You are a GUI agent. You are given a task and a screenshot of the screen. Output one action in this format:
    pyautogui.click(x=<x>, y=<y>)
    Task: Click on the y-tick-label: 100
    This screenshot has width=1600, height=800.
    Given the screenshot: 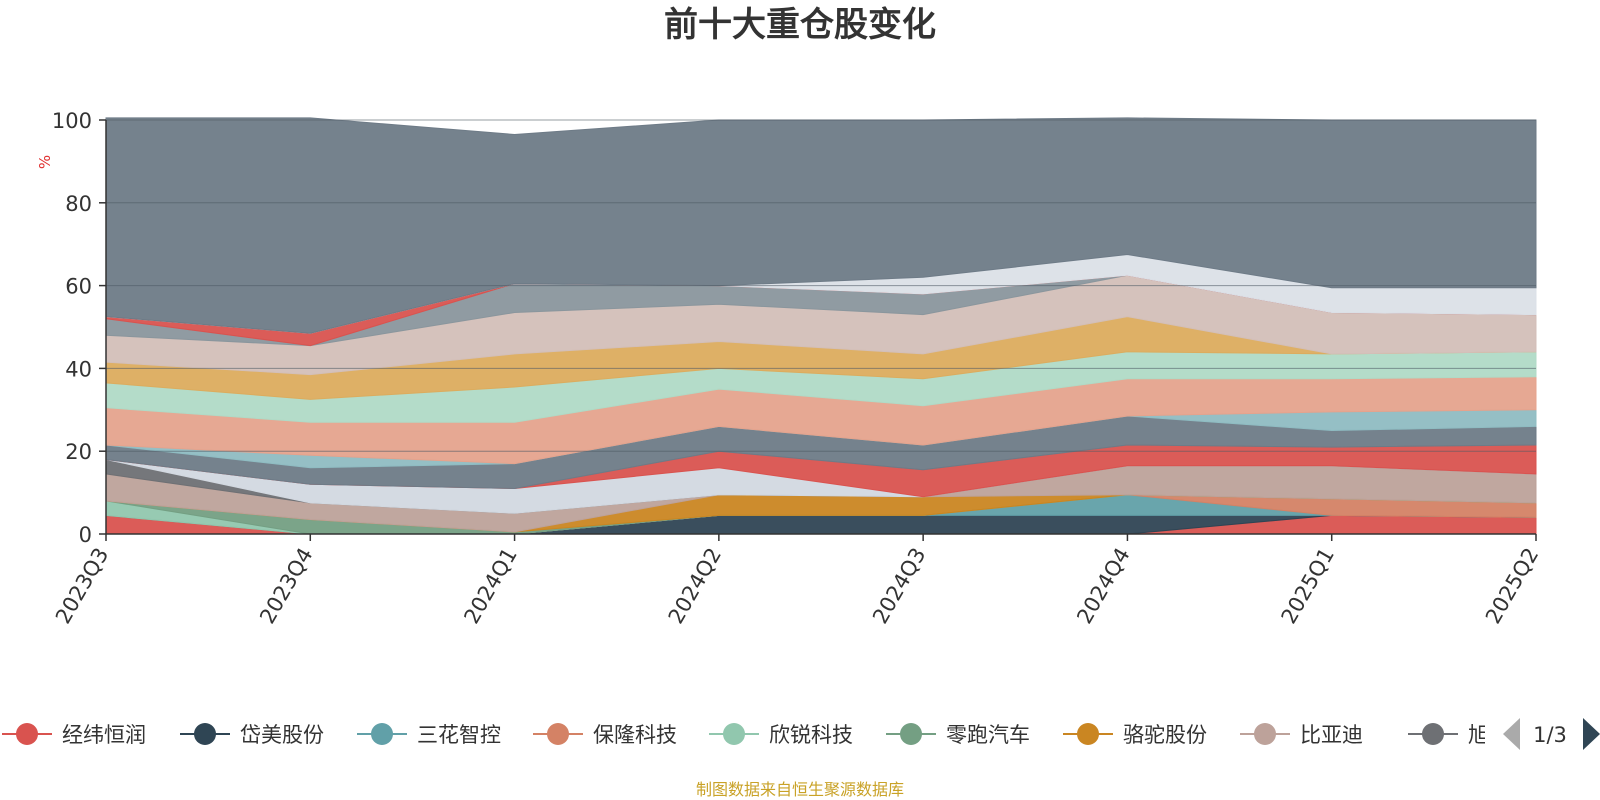 What is the action you would take?
    pyautogui.click(x=72, y=121)
    